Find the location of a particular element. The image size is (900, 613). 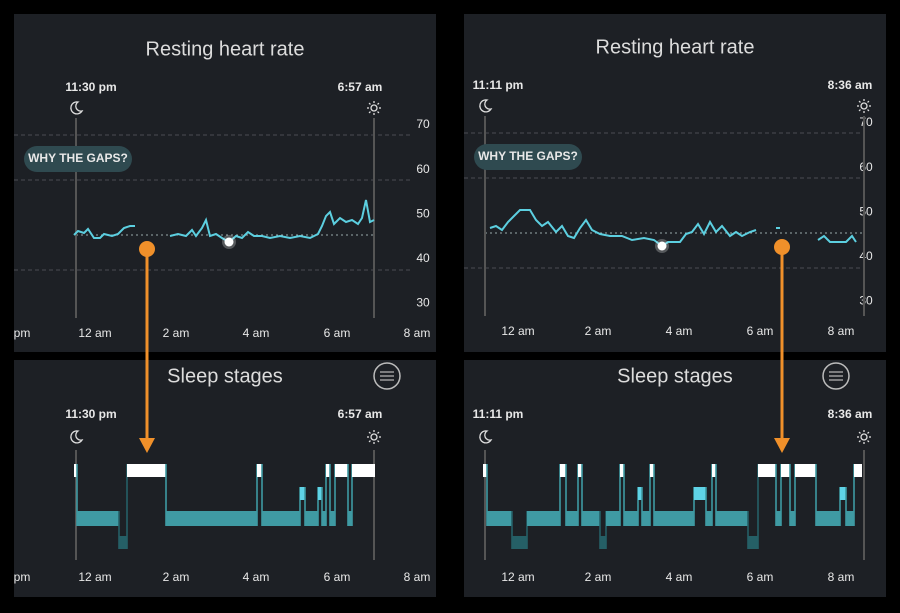

start-time: 11:30 pm is located at coordinates (90, 87).